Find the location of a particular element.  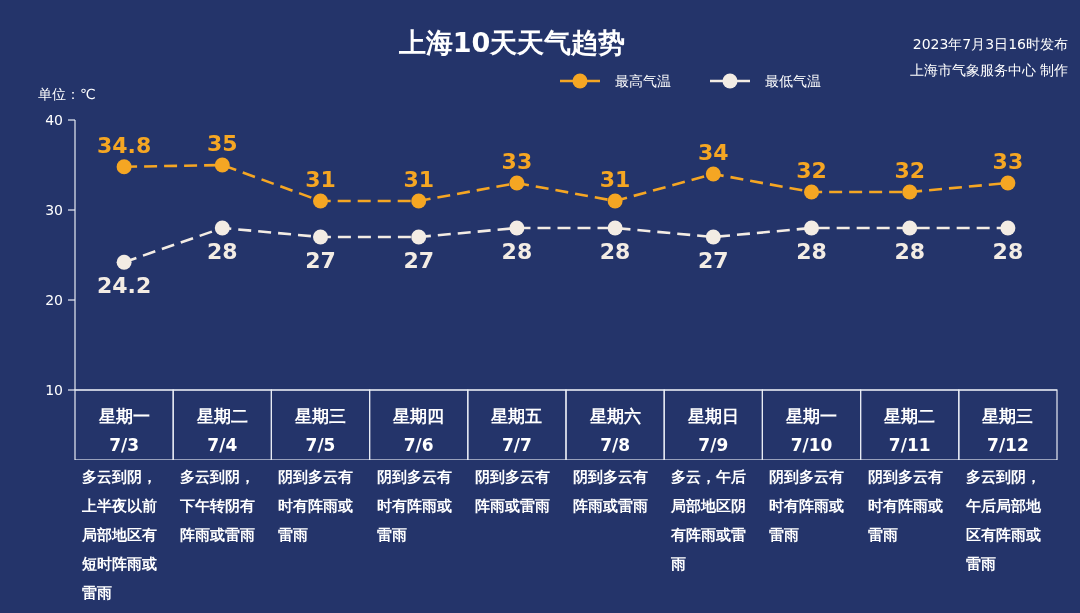

x-tick-label: 星期四 7/6 is located at coordinates (418, 430).